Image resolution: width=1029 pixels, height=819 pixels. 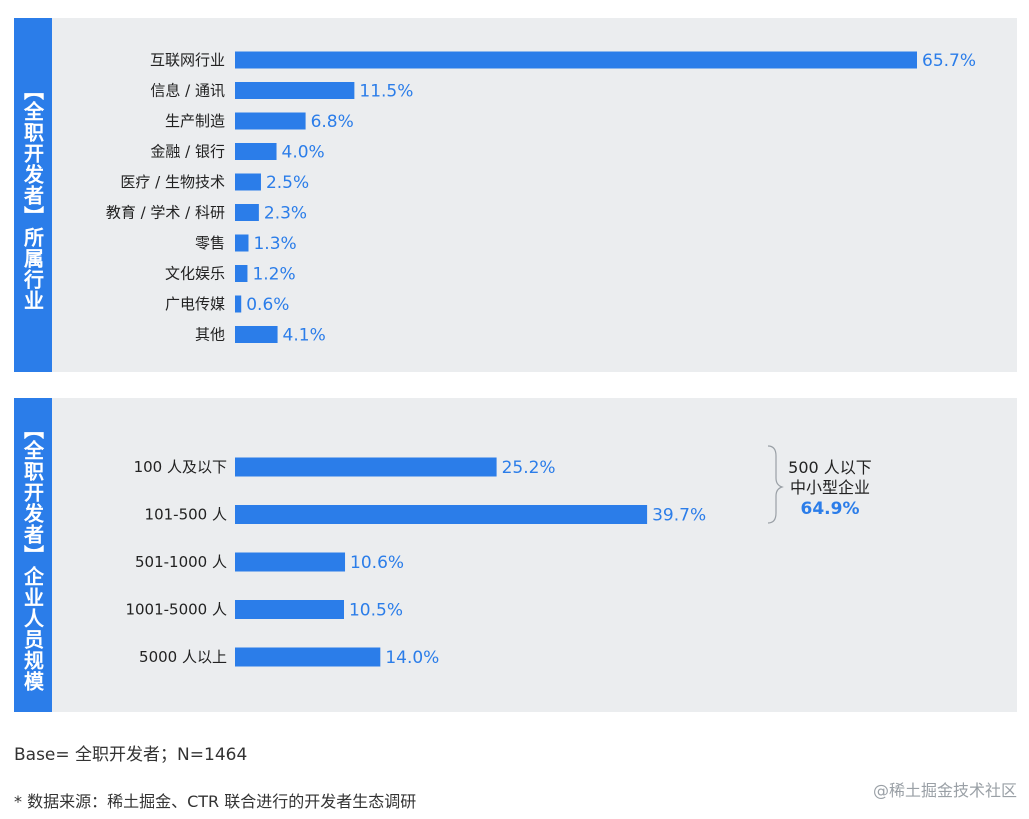 I want to click on category-label: 教育 / 学术 / 科研, so click(x=165, y=213).